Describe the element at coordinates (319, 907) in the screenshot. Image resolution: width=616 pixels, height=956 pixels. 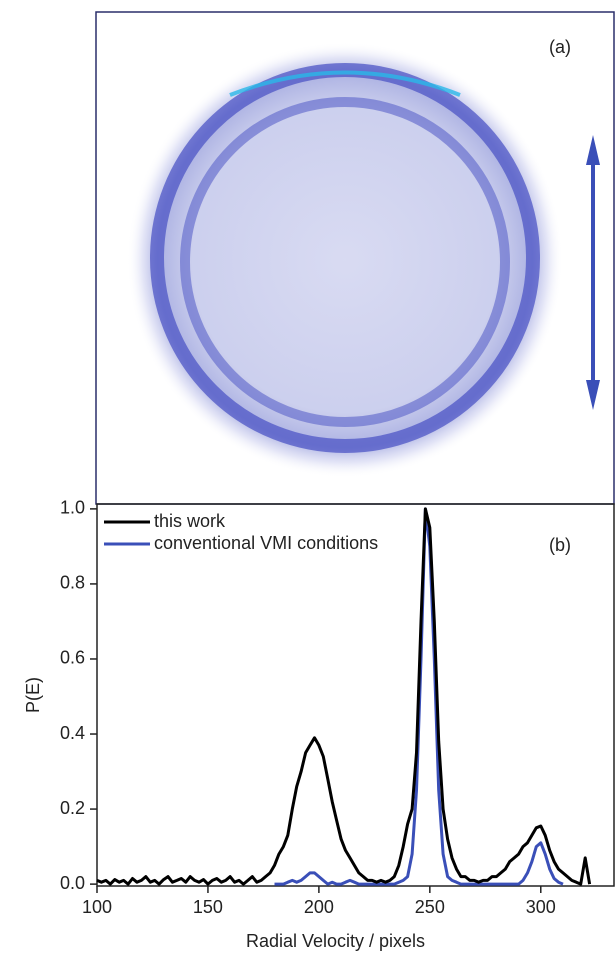
I see `x-tick-label: 200` at that location.